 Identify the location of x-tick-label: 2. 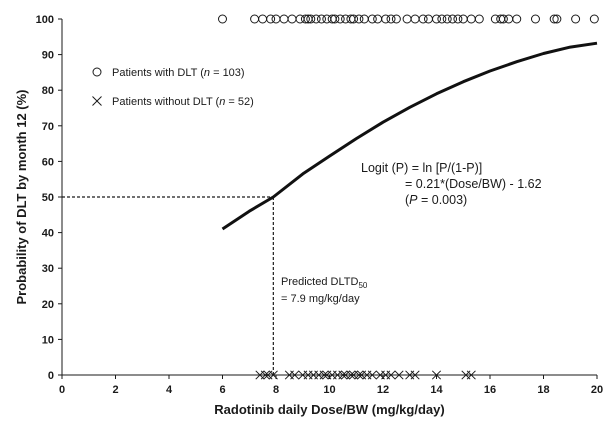
(115, 390).